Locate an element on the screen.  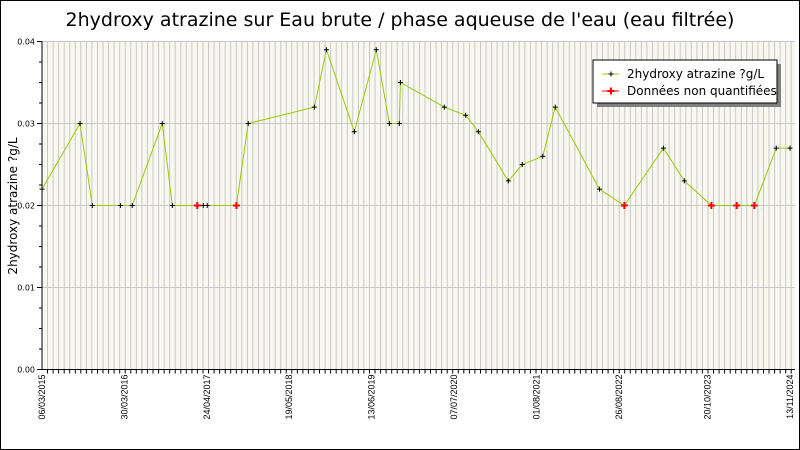
legend-box is located at coordinates (685, 81).